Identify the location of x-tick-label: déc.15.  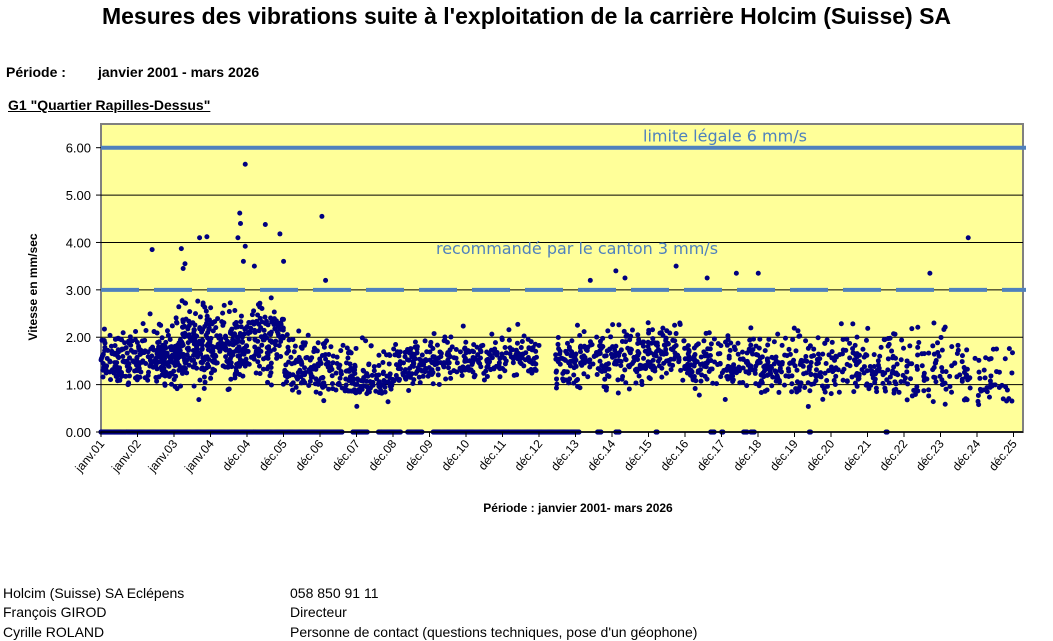
(638, 455).